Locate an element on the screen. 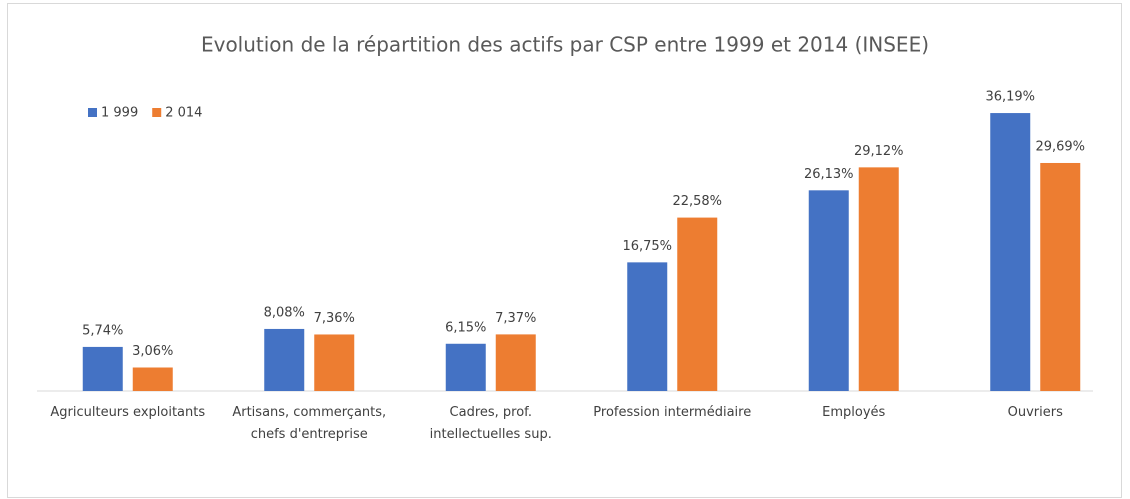 This screenshot has width=1130, height=499. x-tick-label: Ouvriers is located at coordinates (1035, 412).